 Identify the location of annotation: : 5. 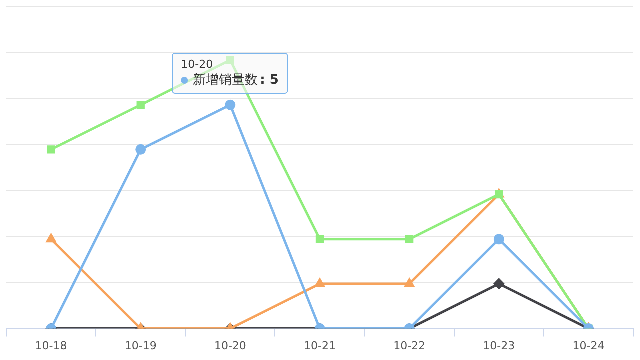
(269, 80).